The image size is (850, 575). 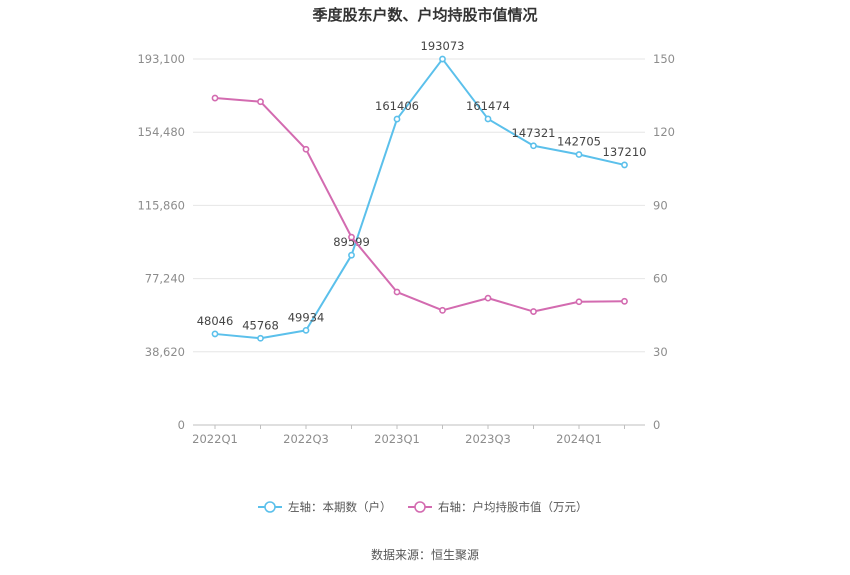 I want to click on left-axis: 0 38,620 77,240 115,860 154,480 193,100, so click(x=161, y=242).